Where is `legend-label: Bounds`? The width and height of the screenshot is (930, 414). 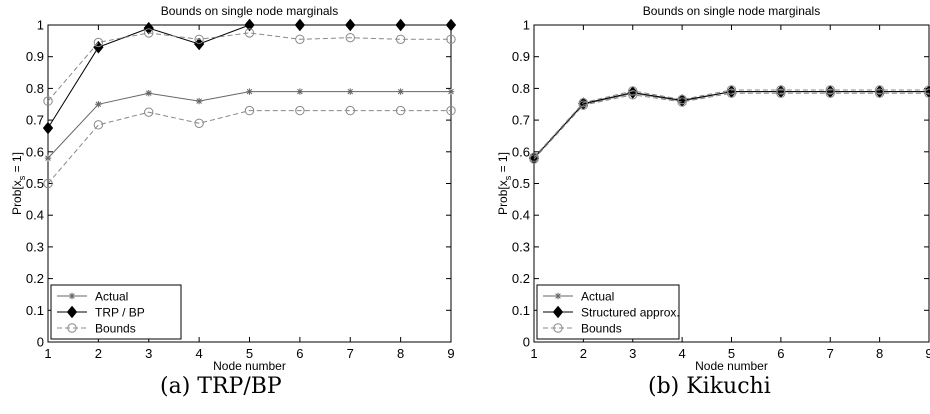
legend-label: Bounds is located at coordinates (601, 329).